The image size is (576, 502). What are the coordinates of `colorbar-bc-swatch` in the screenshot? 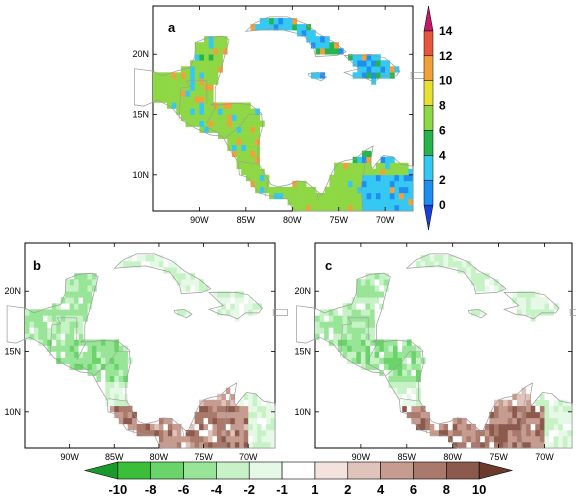 It's located at (200, 470).